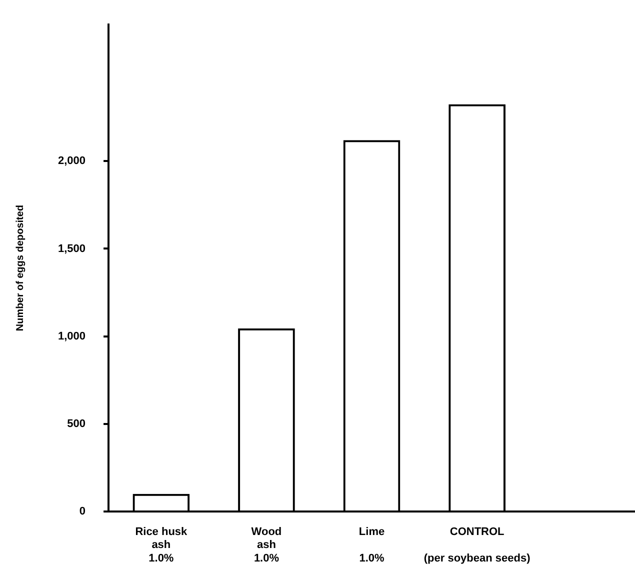  I want to click on category-label: Lime 1.0%, so click(371, 545).